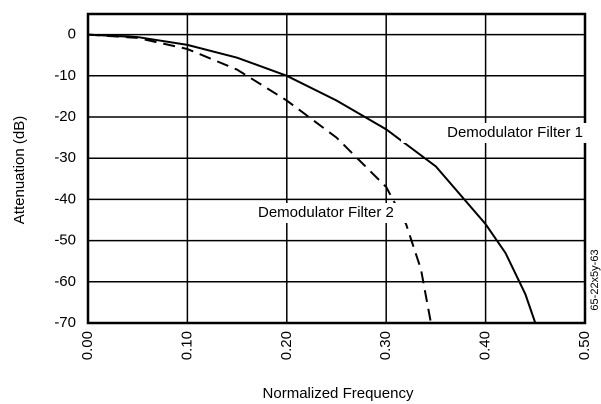  Describe the element at coordinates (385, 345) in the screenshot. I see `x-tick-label: 0.30` at that location.